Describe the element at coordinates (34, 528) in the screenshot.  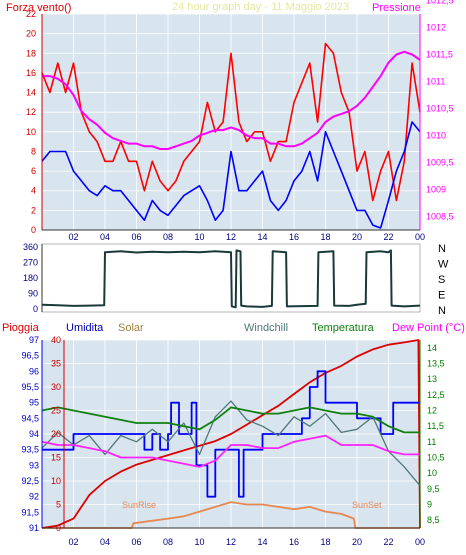
I see `humidity-tick-label: 91` at that location.